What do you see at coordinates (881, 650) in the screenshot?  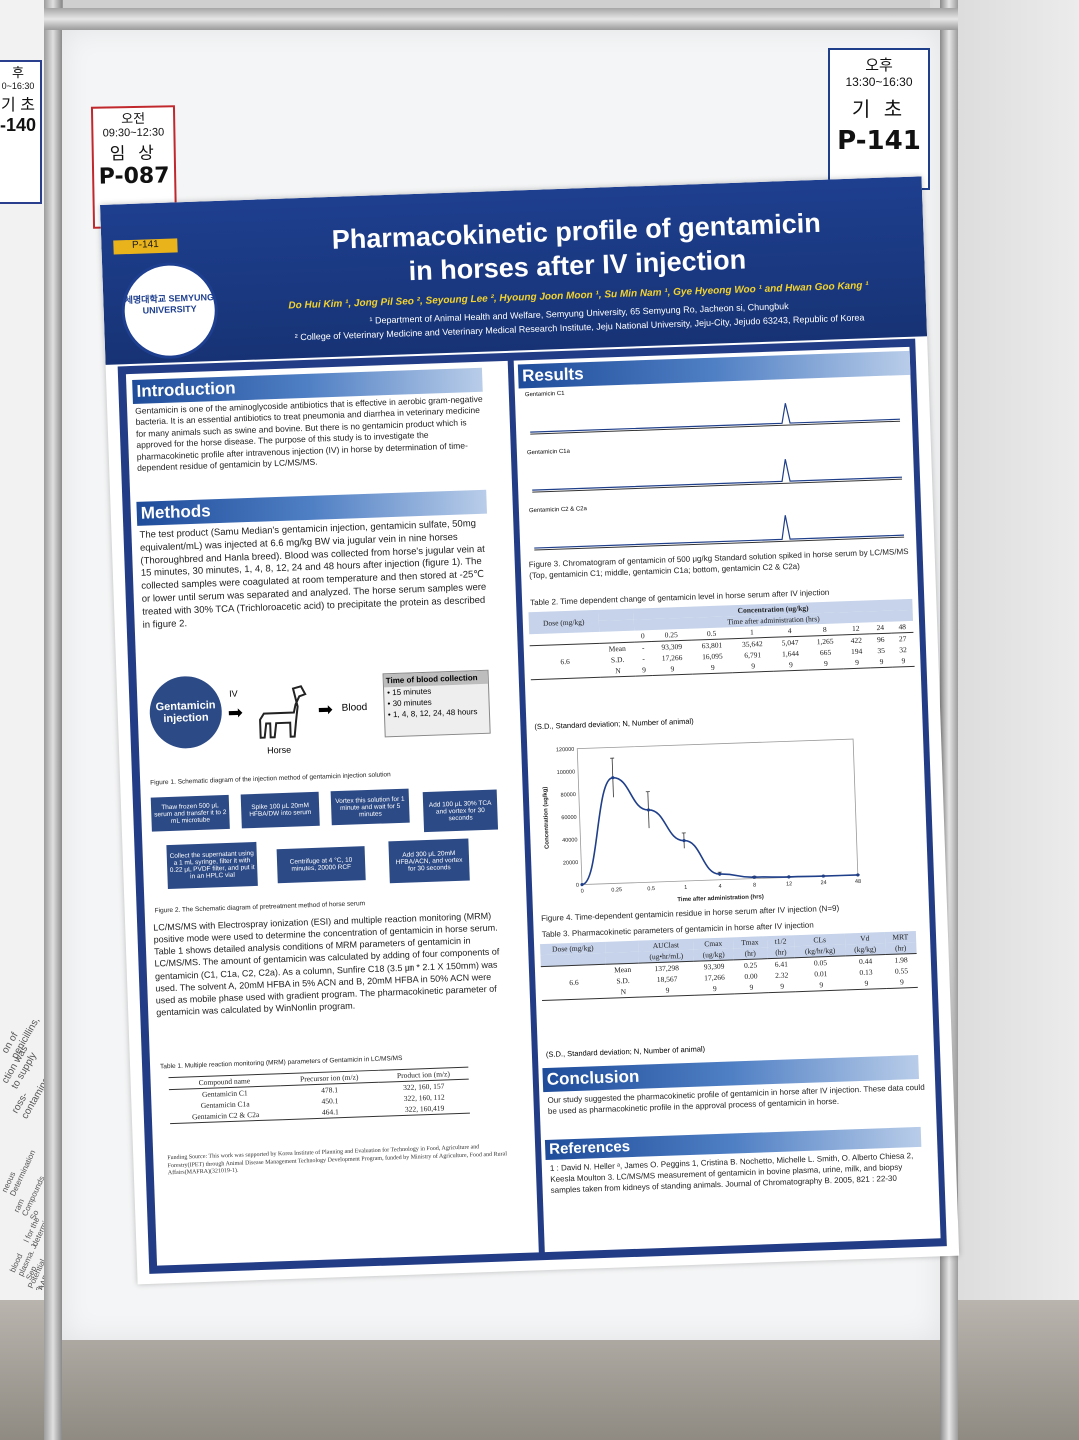 I see `table-cell: 35` at bounding box center [881, 650].